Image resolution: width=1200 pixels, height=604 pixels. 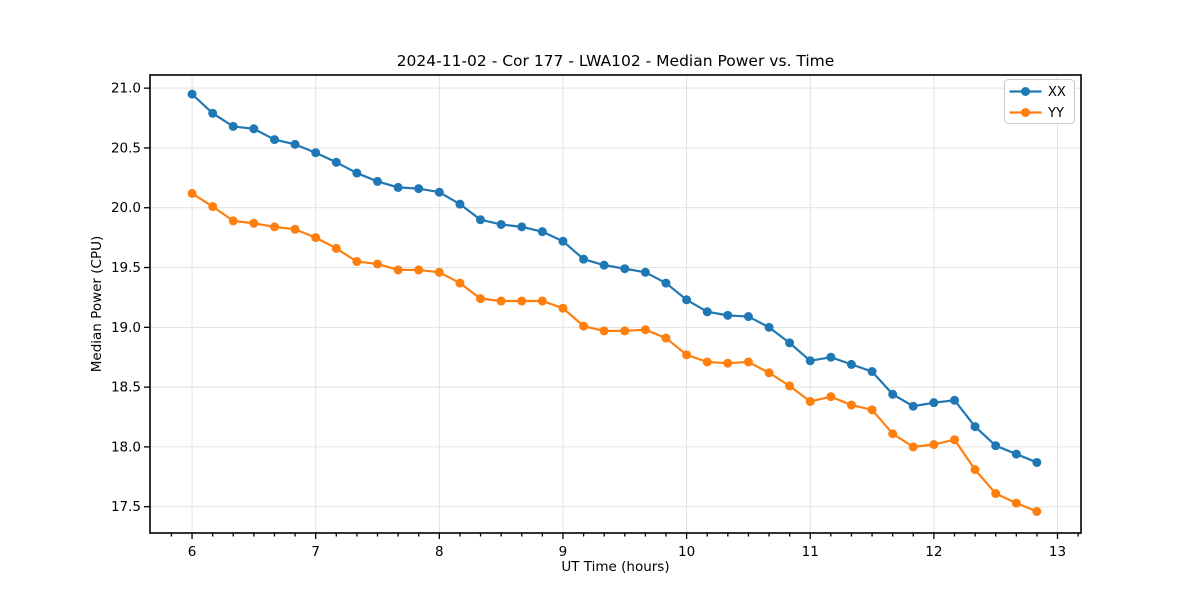 I want to click on x-tick-label: 6, so click(x=192, y=552).